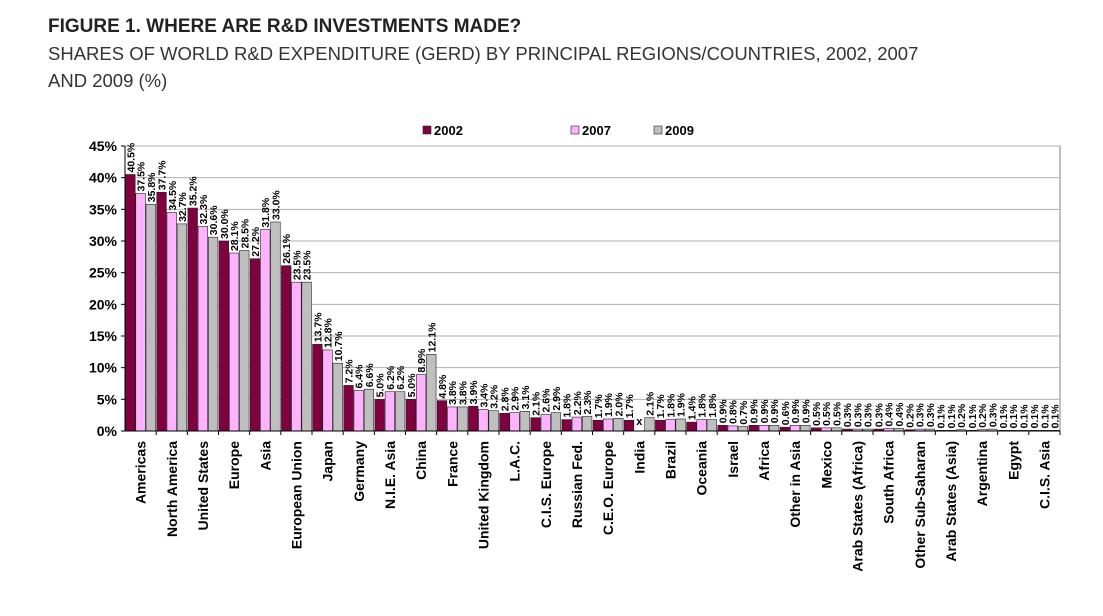 The width and height of the screenshot is (1103, 616). I want to click on bar-2009-china, so click(431, 393).